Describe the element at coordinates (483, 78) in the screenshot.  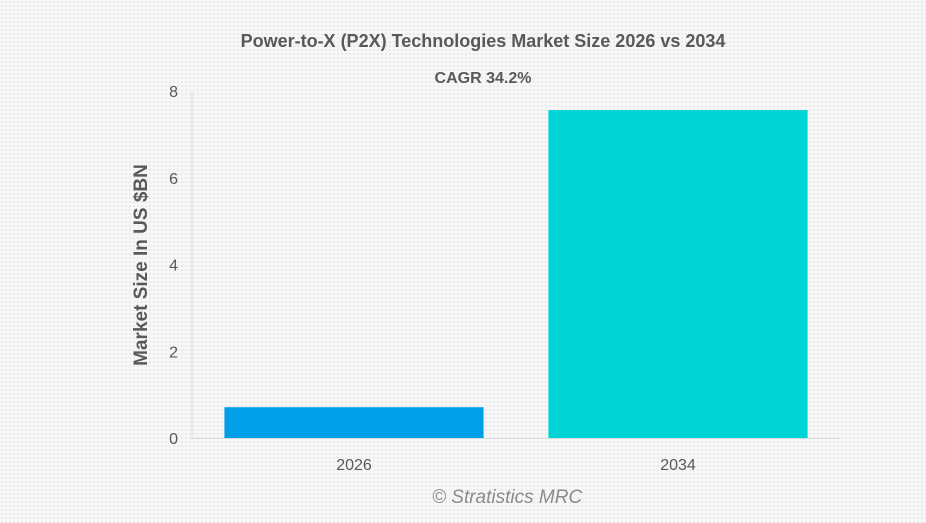
I see `chart-subtitle: CAGR 34.2%` at that location.